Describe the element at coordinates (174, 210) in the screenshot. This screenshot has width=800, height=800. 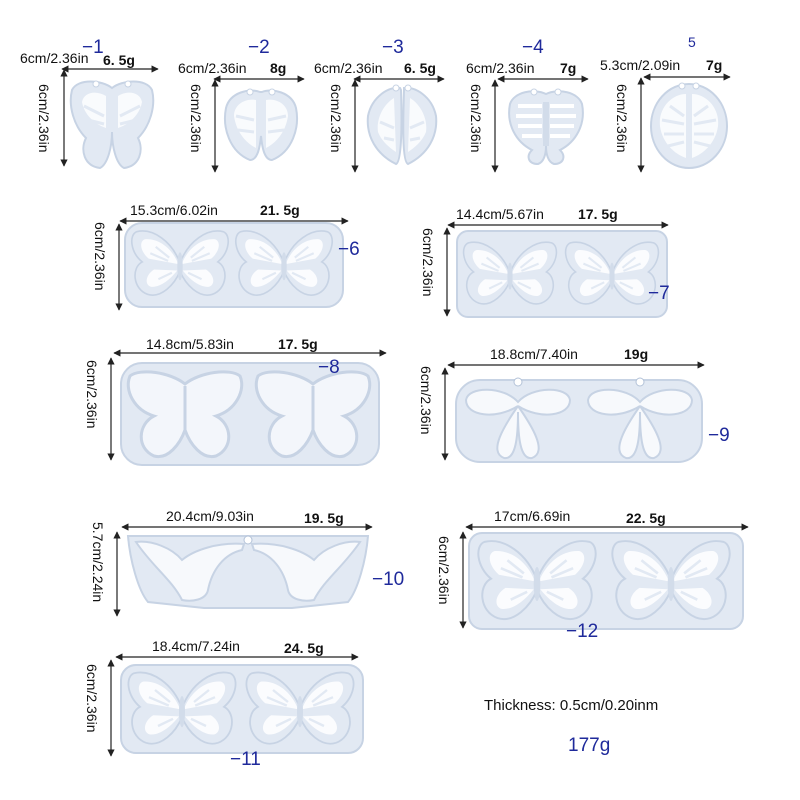
I see `mold-width: 15.3cm/6.02in` at that location.